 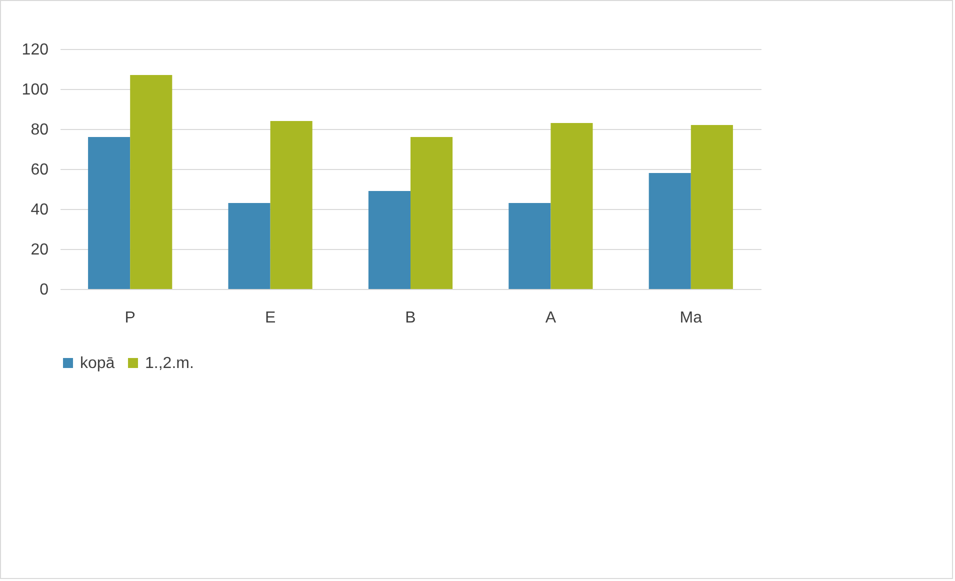 What do you see at coordinates (35, 90) in the screenshot?
I see `y-tick-label: 100` at bounding box center [35, 90].